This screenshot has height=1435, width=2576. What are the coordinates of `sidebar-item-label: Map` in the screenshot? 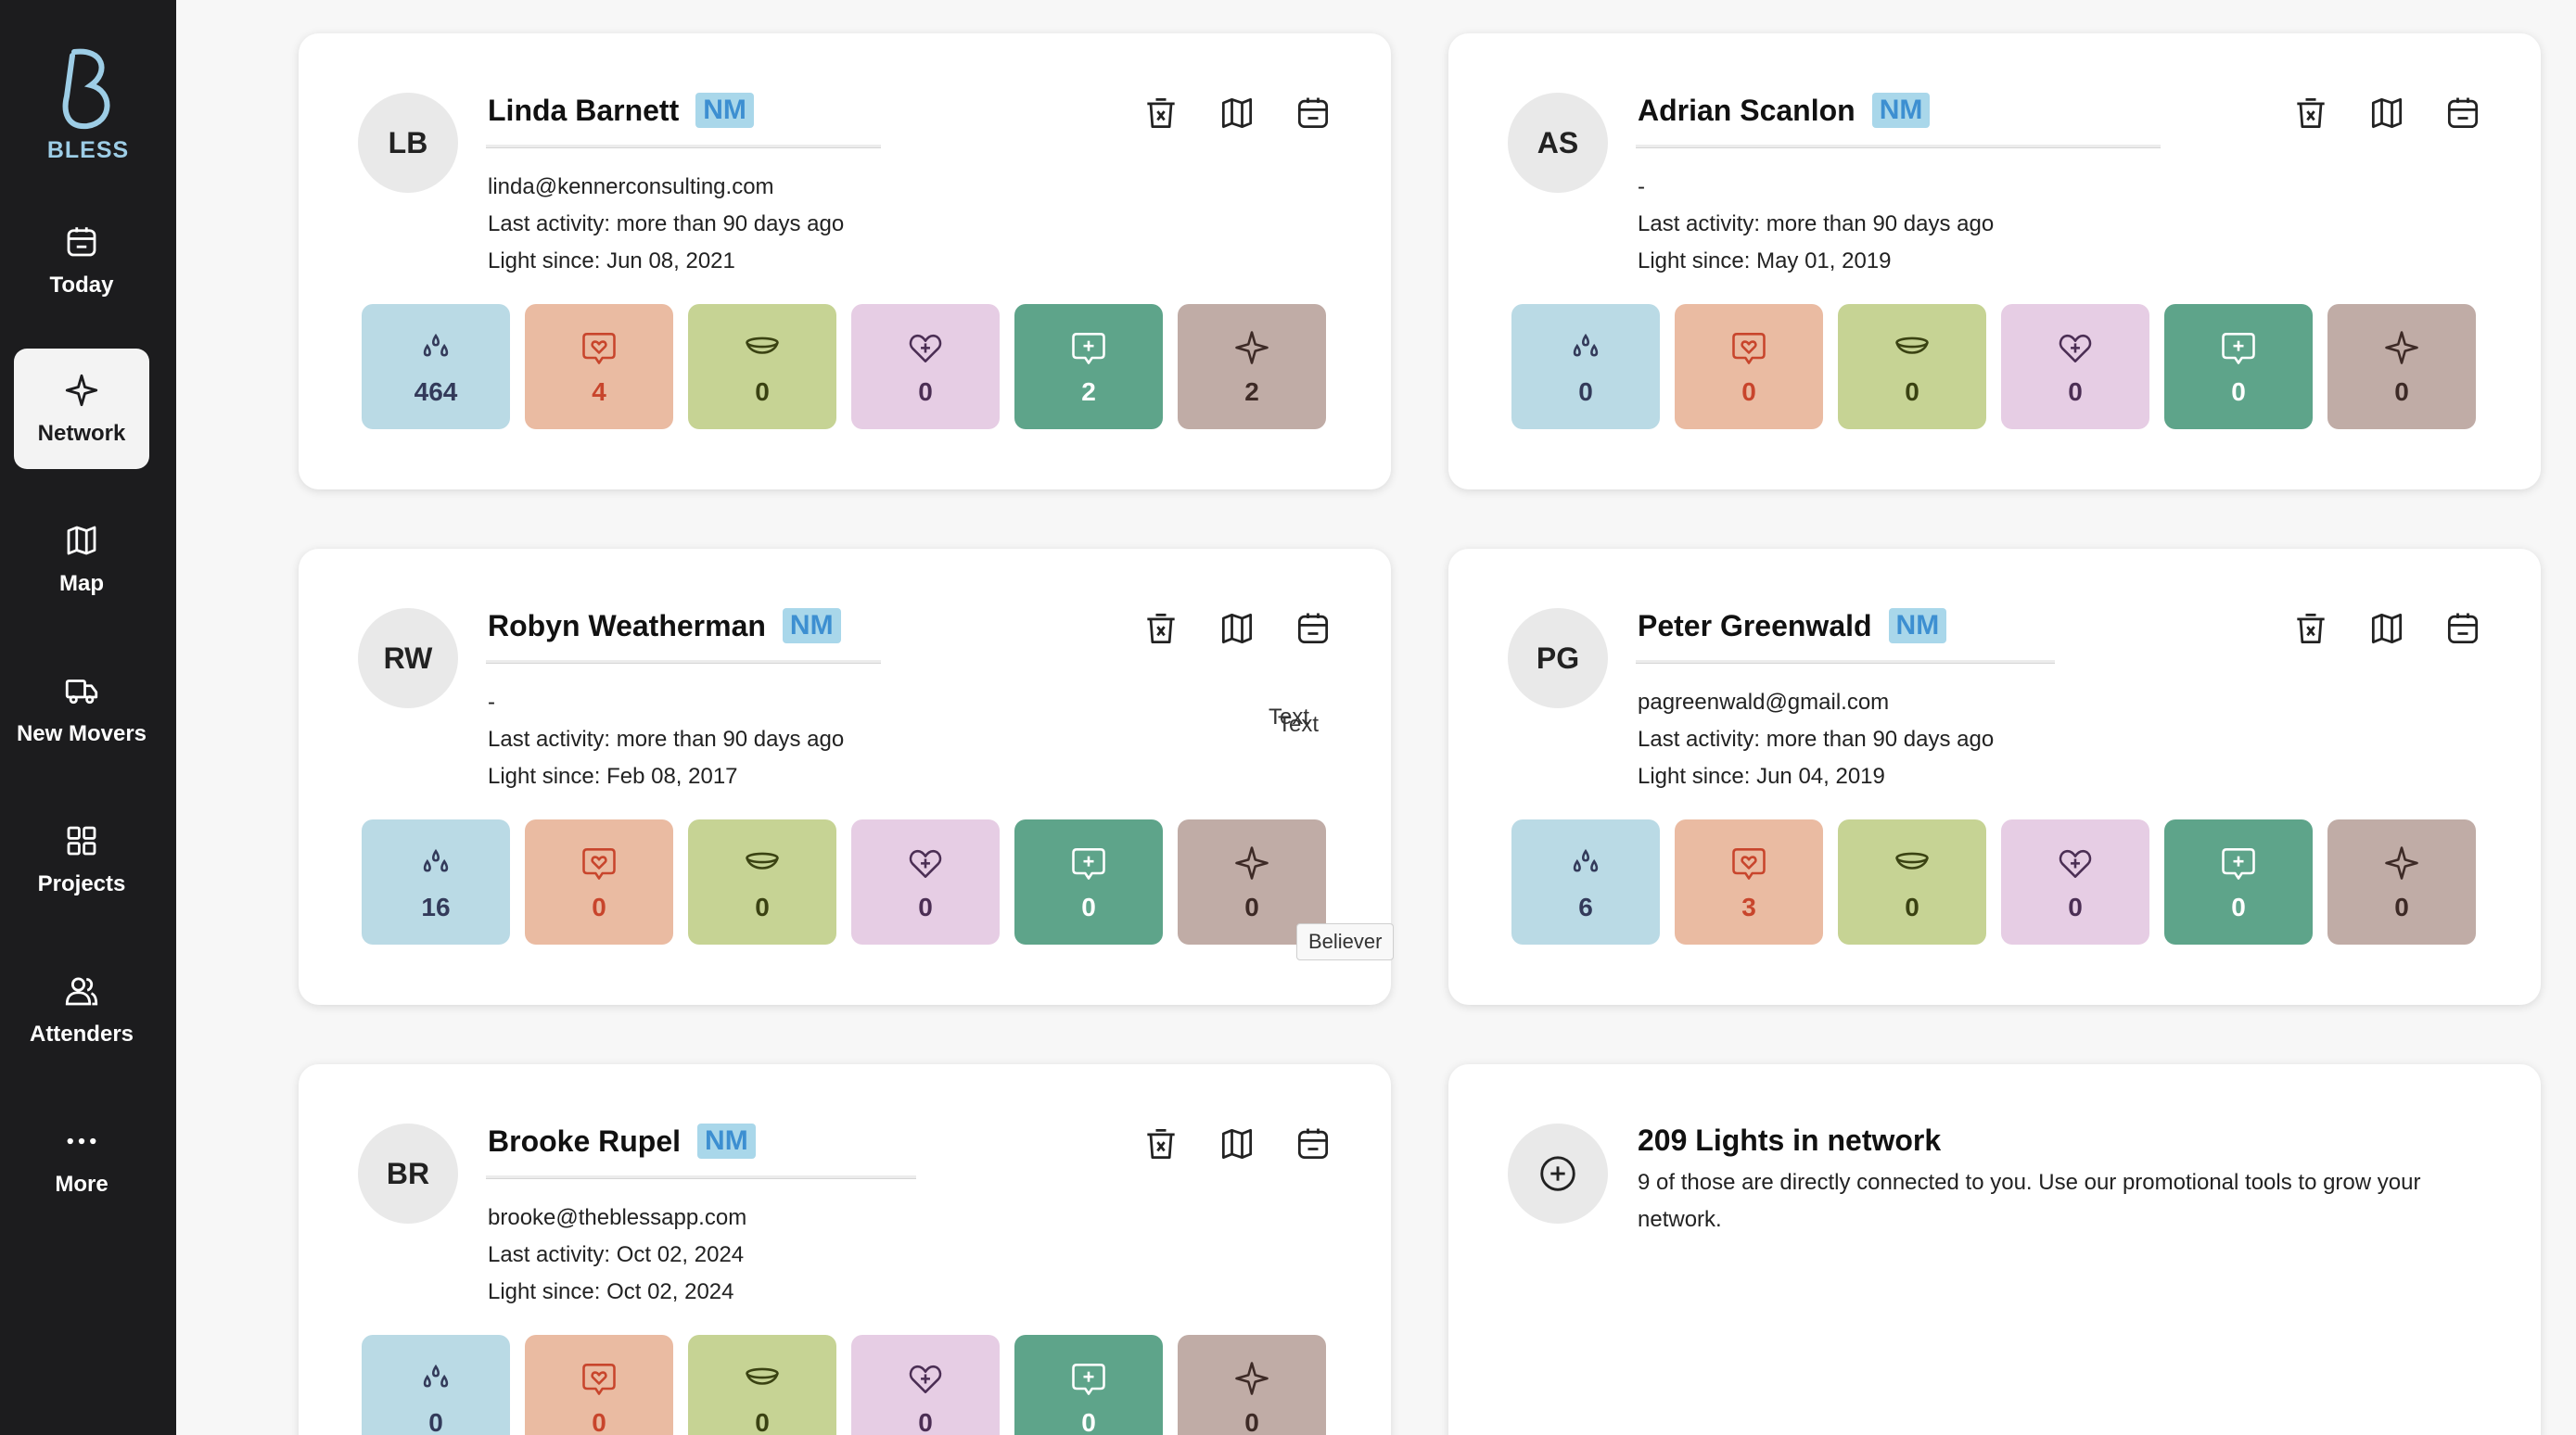 It's located at (81, 583).